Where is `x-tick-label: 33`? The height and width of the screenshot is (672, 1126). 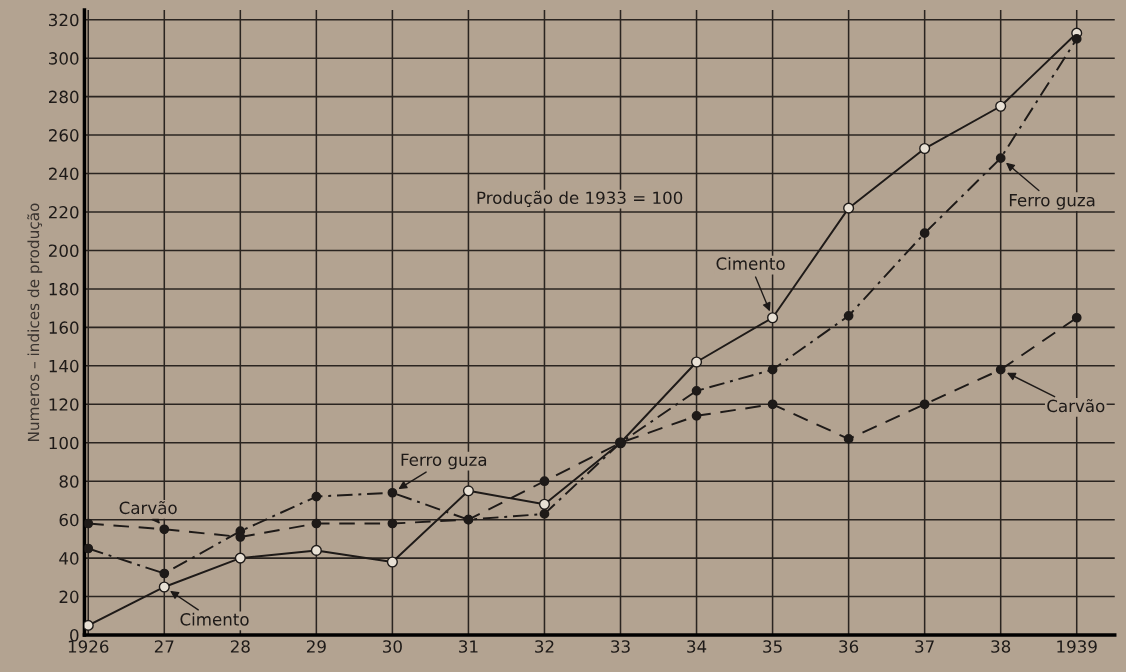 x-tick-label: 33 is located at coordinates (620, 646).